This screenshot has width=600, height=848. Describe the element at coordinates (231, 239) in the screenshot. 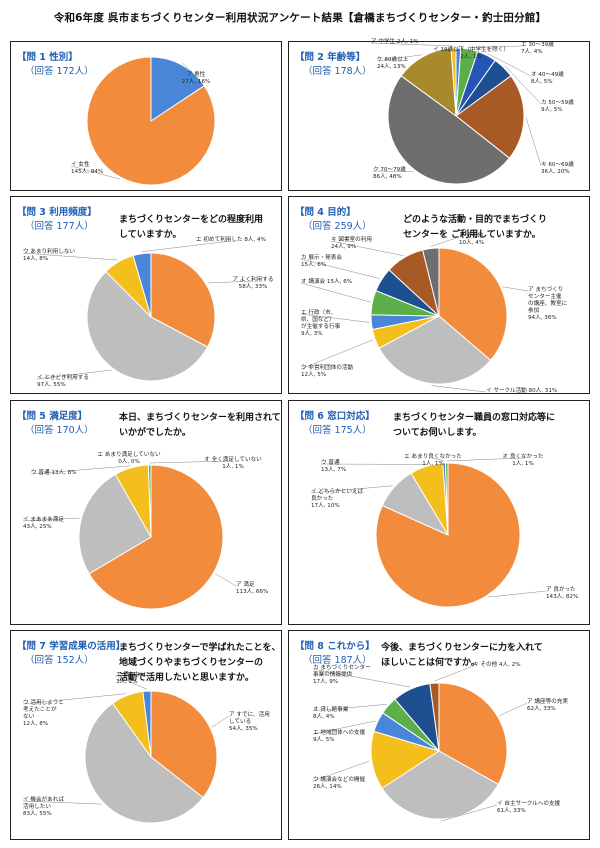

I see `data-label: エ 初めて利用した 8人, 4%` at that location.